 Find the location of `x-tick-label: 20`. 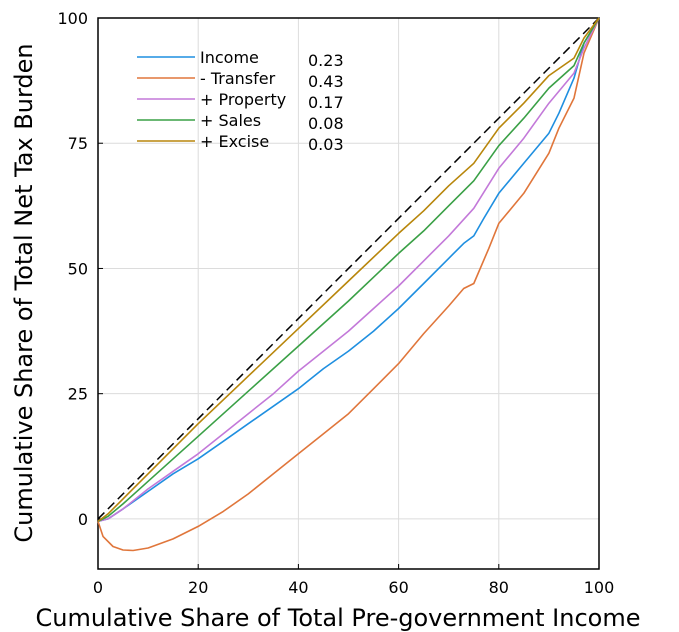

x-tick-label: 20 is located at coordinates (198, 587).